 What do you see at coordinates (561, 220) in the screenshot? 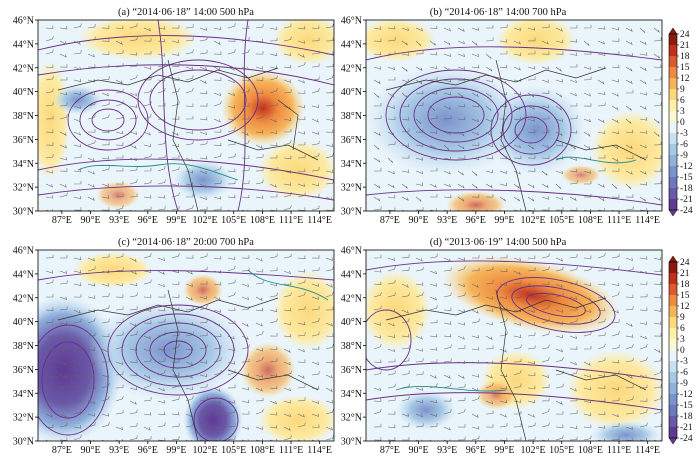
I see `lon-tick-label: 105°E` at bounding box center [561, 220].